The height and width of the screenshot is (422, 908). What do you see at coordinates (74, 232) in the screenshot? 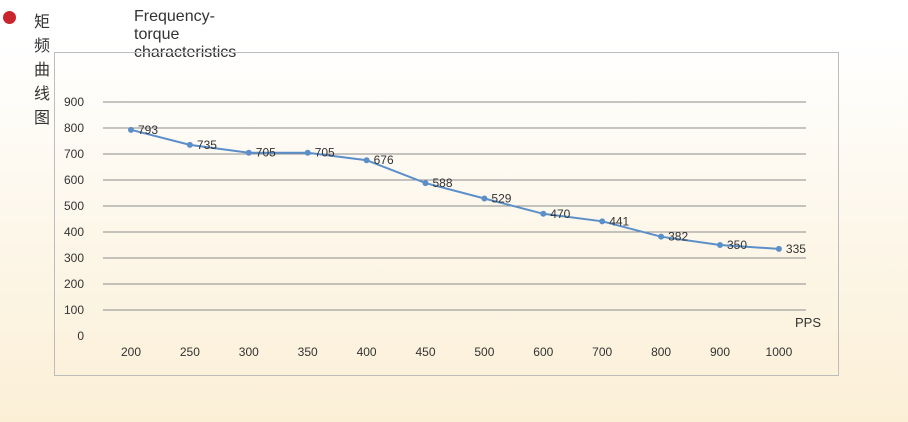
I see `y-tick-label: 400` at bounding box center [74, 232].